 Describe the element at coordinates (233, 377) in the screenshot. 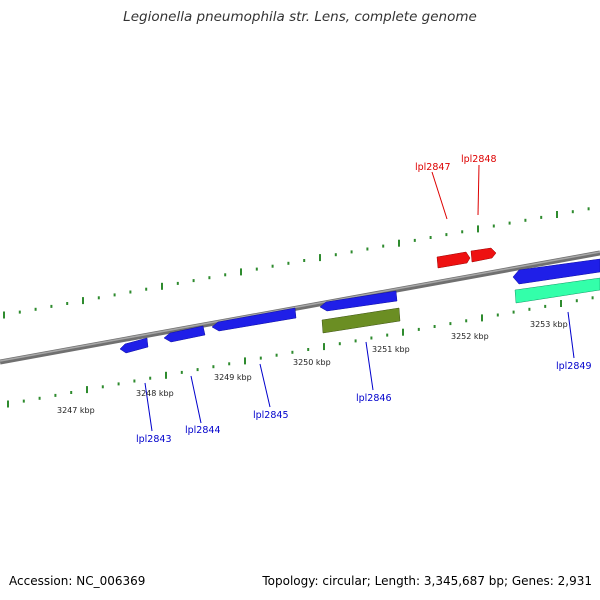

I see `axis-label-3249: 3249 kbp` at that location.